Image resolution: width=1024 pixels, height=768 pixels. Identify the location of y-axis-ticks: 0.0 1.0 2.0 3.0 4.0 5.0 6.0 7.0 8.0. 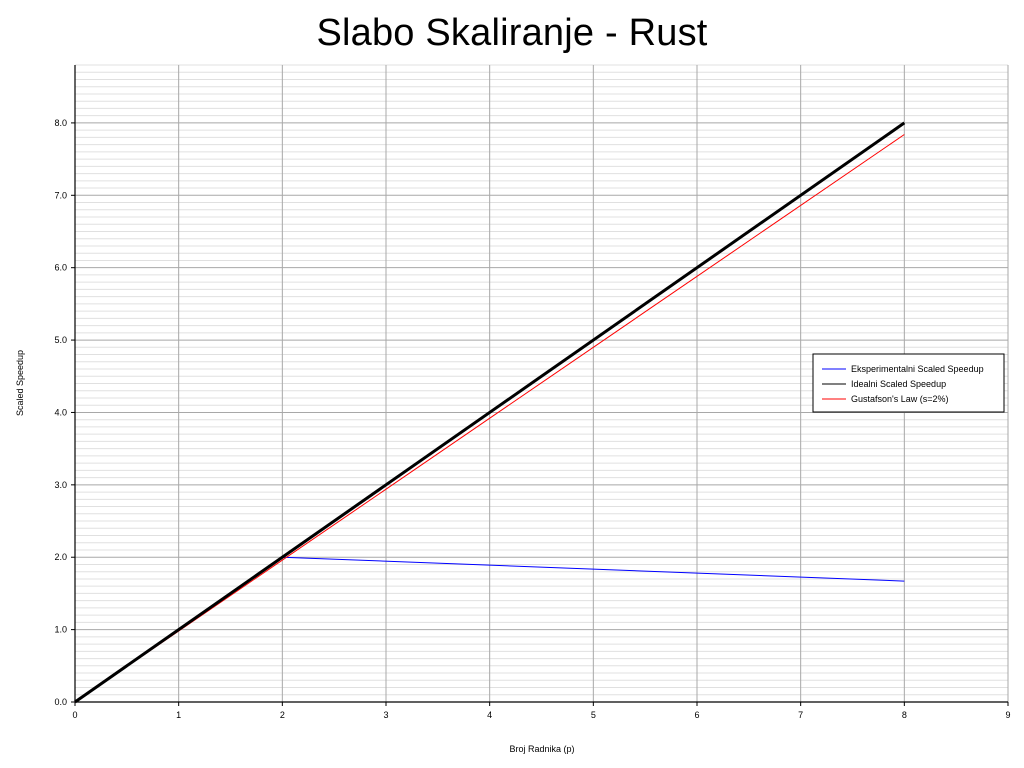
(64, 412).